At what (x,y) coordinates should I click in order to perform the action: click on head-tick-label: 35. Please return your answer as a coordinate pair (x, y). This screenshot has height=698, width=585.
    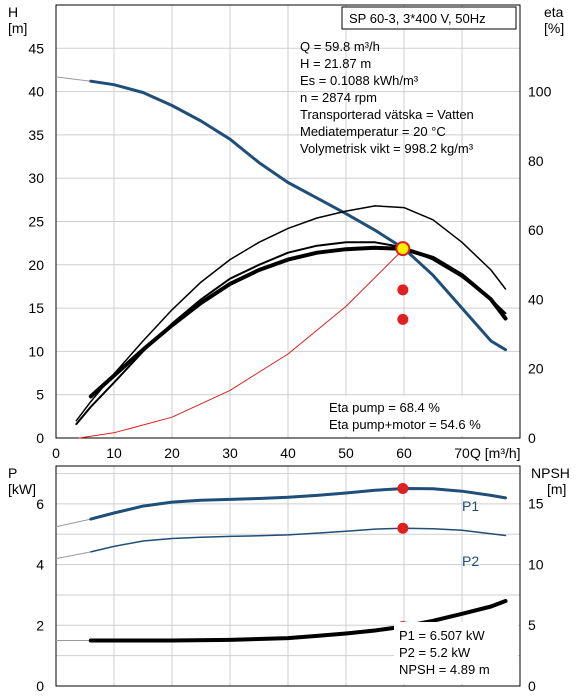
    Looking at the image, I should click on (36, 135).